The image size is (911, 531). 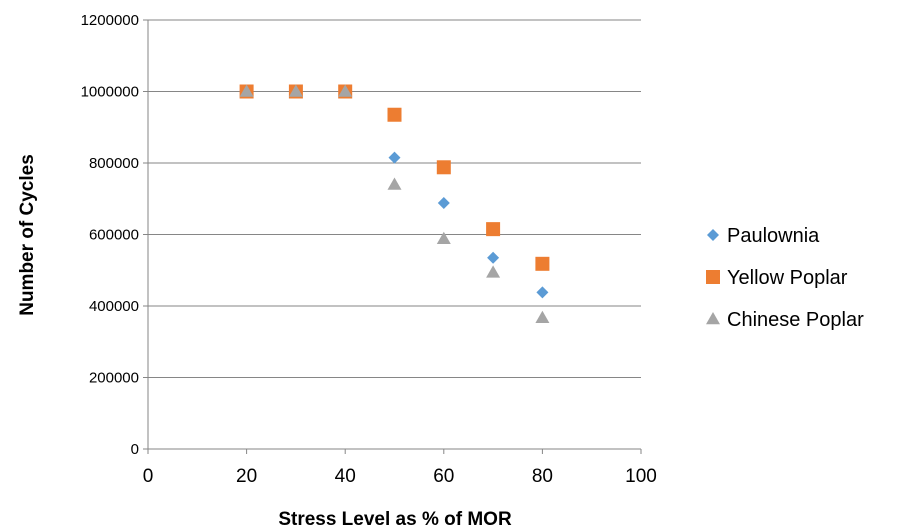 I want to click on x-axis-title: Stress Level as % of MOR, so click(x=395, y=519).